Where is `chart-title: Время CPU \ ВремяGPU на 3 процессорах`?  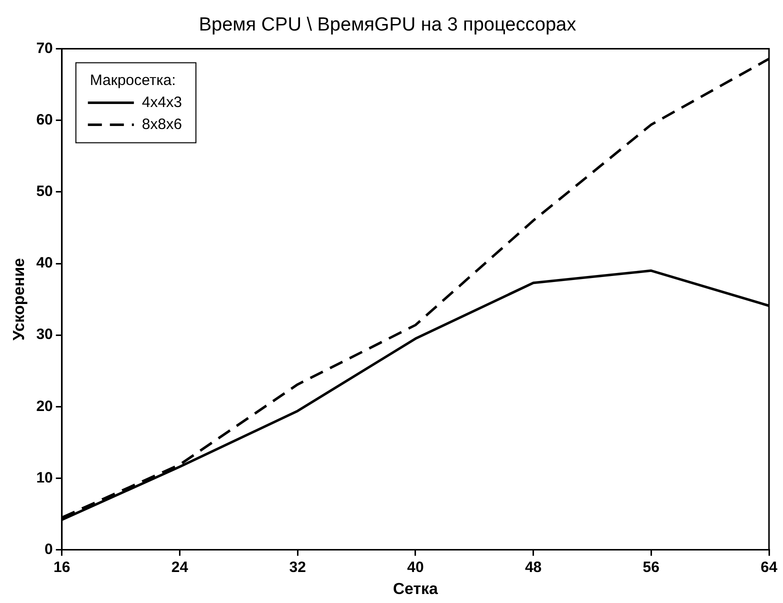
chart-title: Время CPU \ ВремяGPU на 3 процессорах is located at coordinates (387, 25).